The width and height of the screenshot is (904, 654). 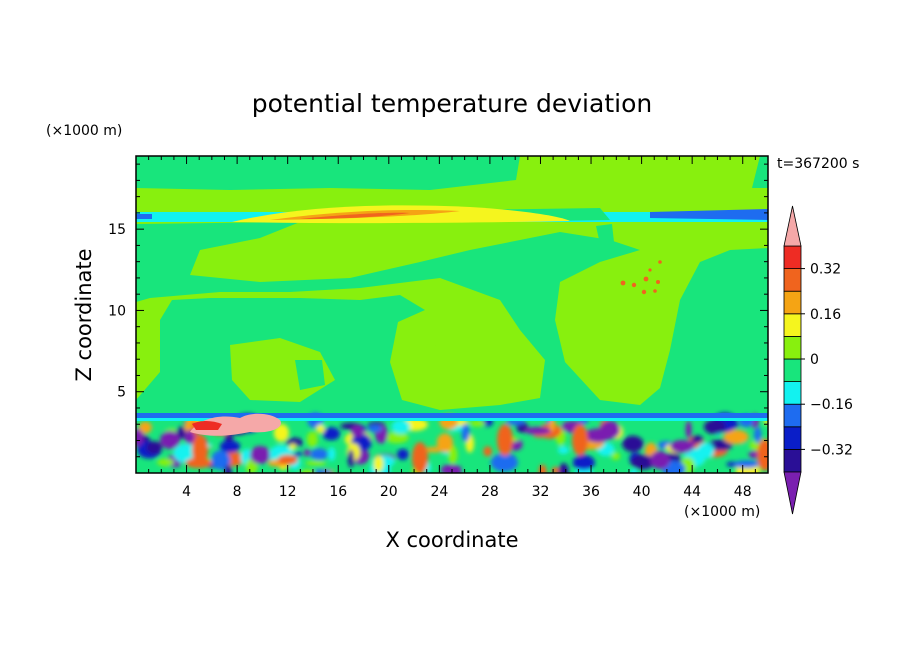 What do you see at coordinates (792, 493) in the screenshot?
I see `colorbar-extend-min` at bounding box center [792, 493].